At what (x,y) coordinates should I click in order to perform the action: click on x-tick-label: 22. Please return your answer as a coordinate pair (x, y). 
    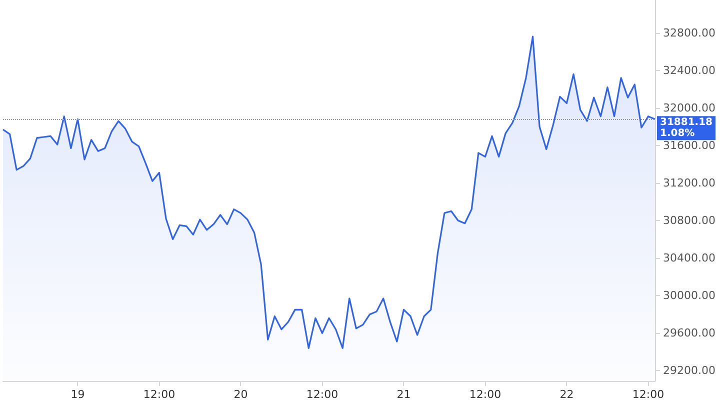
    Looking at the image, I should click on (567, 394).